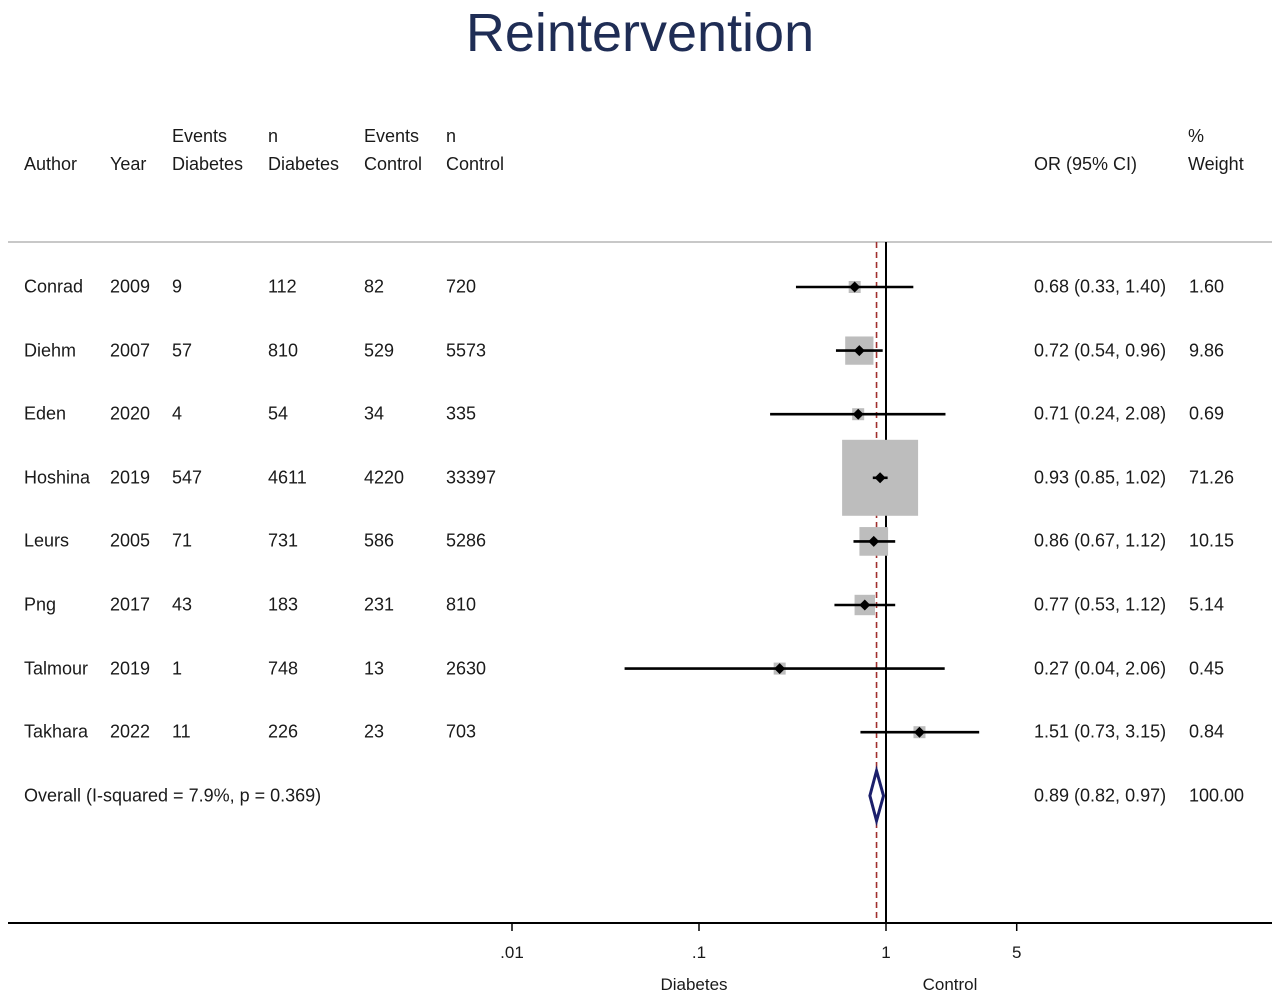 This screenshot has height=1003, width=1280. Describe the element at coordinates (1207, 668) in the screenshot. I see `study-weight: 0.45` at that location.